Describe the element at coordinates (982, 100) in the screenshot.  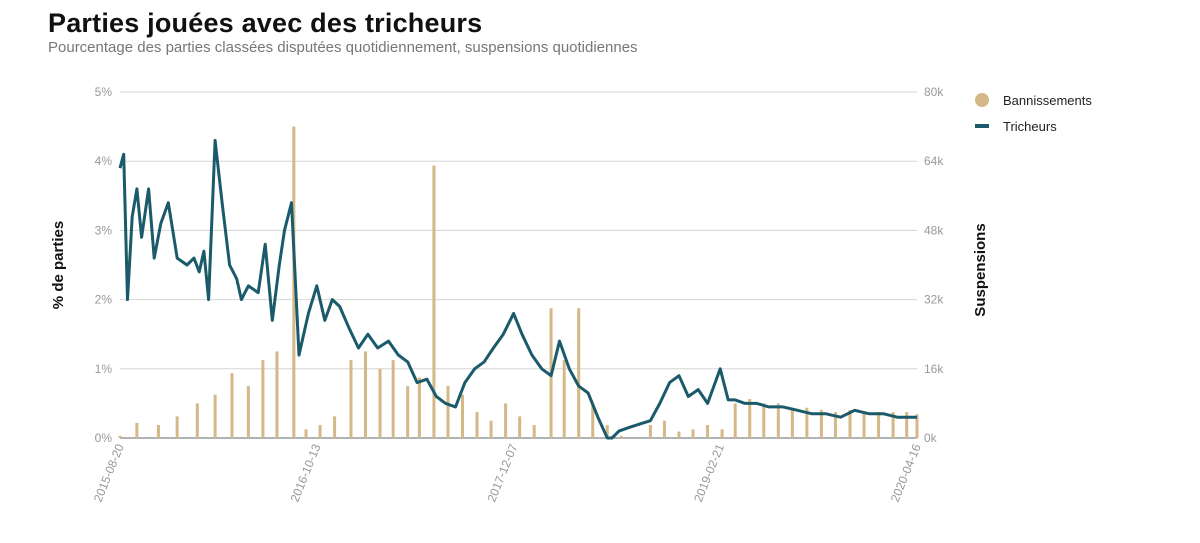
I see `bans-swatch-icon` at that location.